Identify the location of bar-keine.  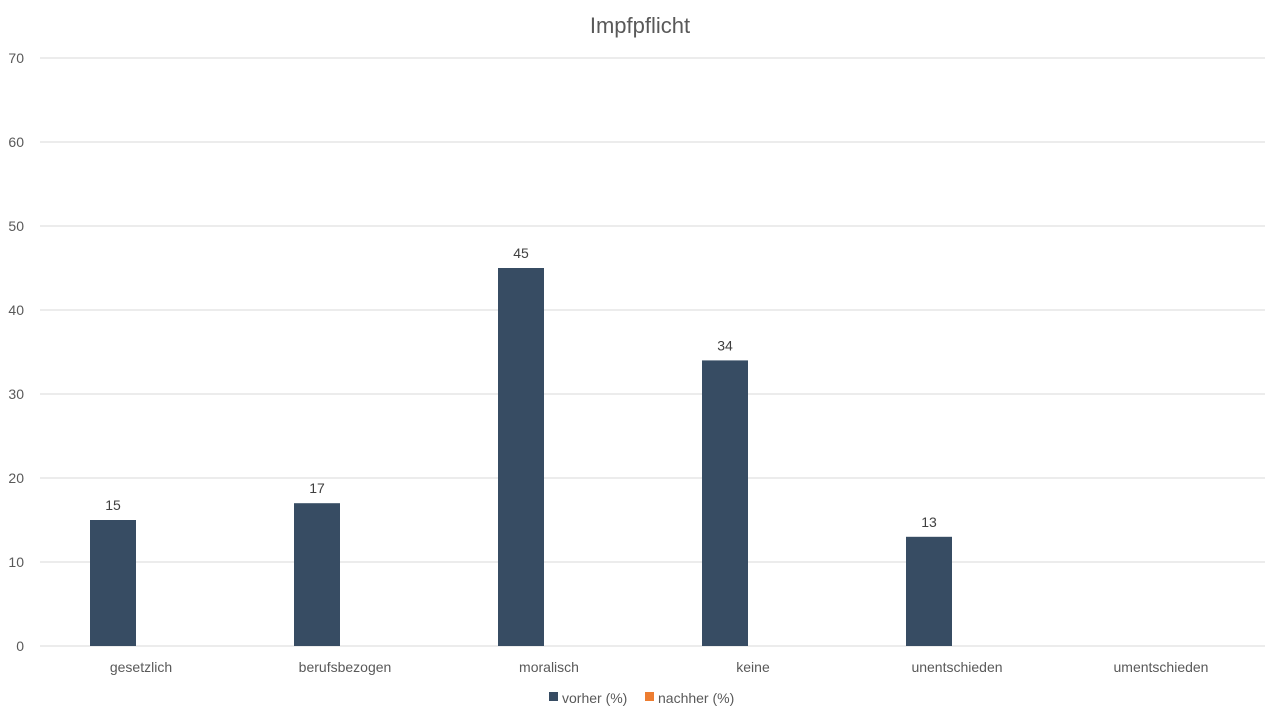
(725, 503).